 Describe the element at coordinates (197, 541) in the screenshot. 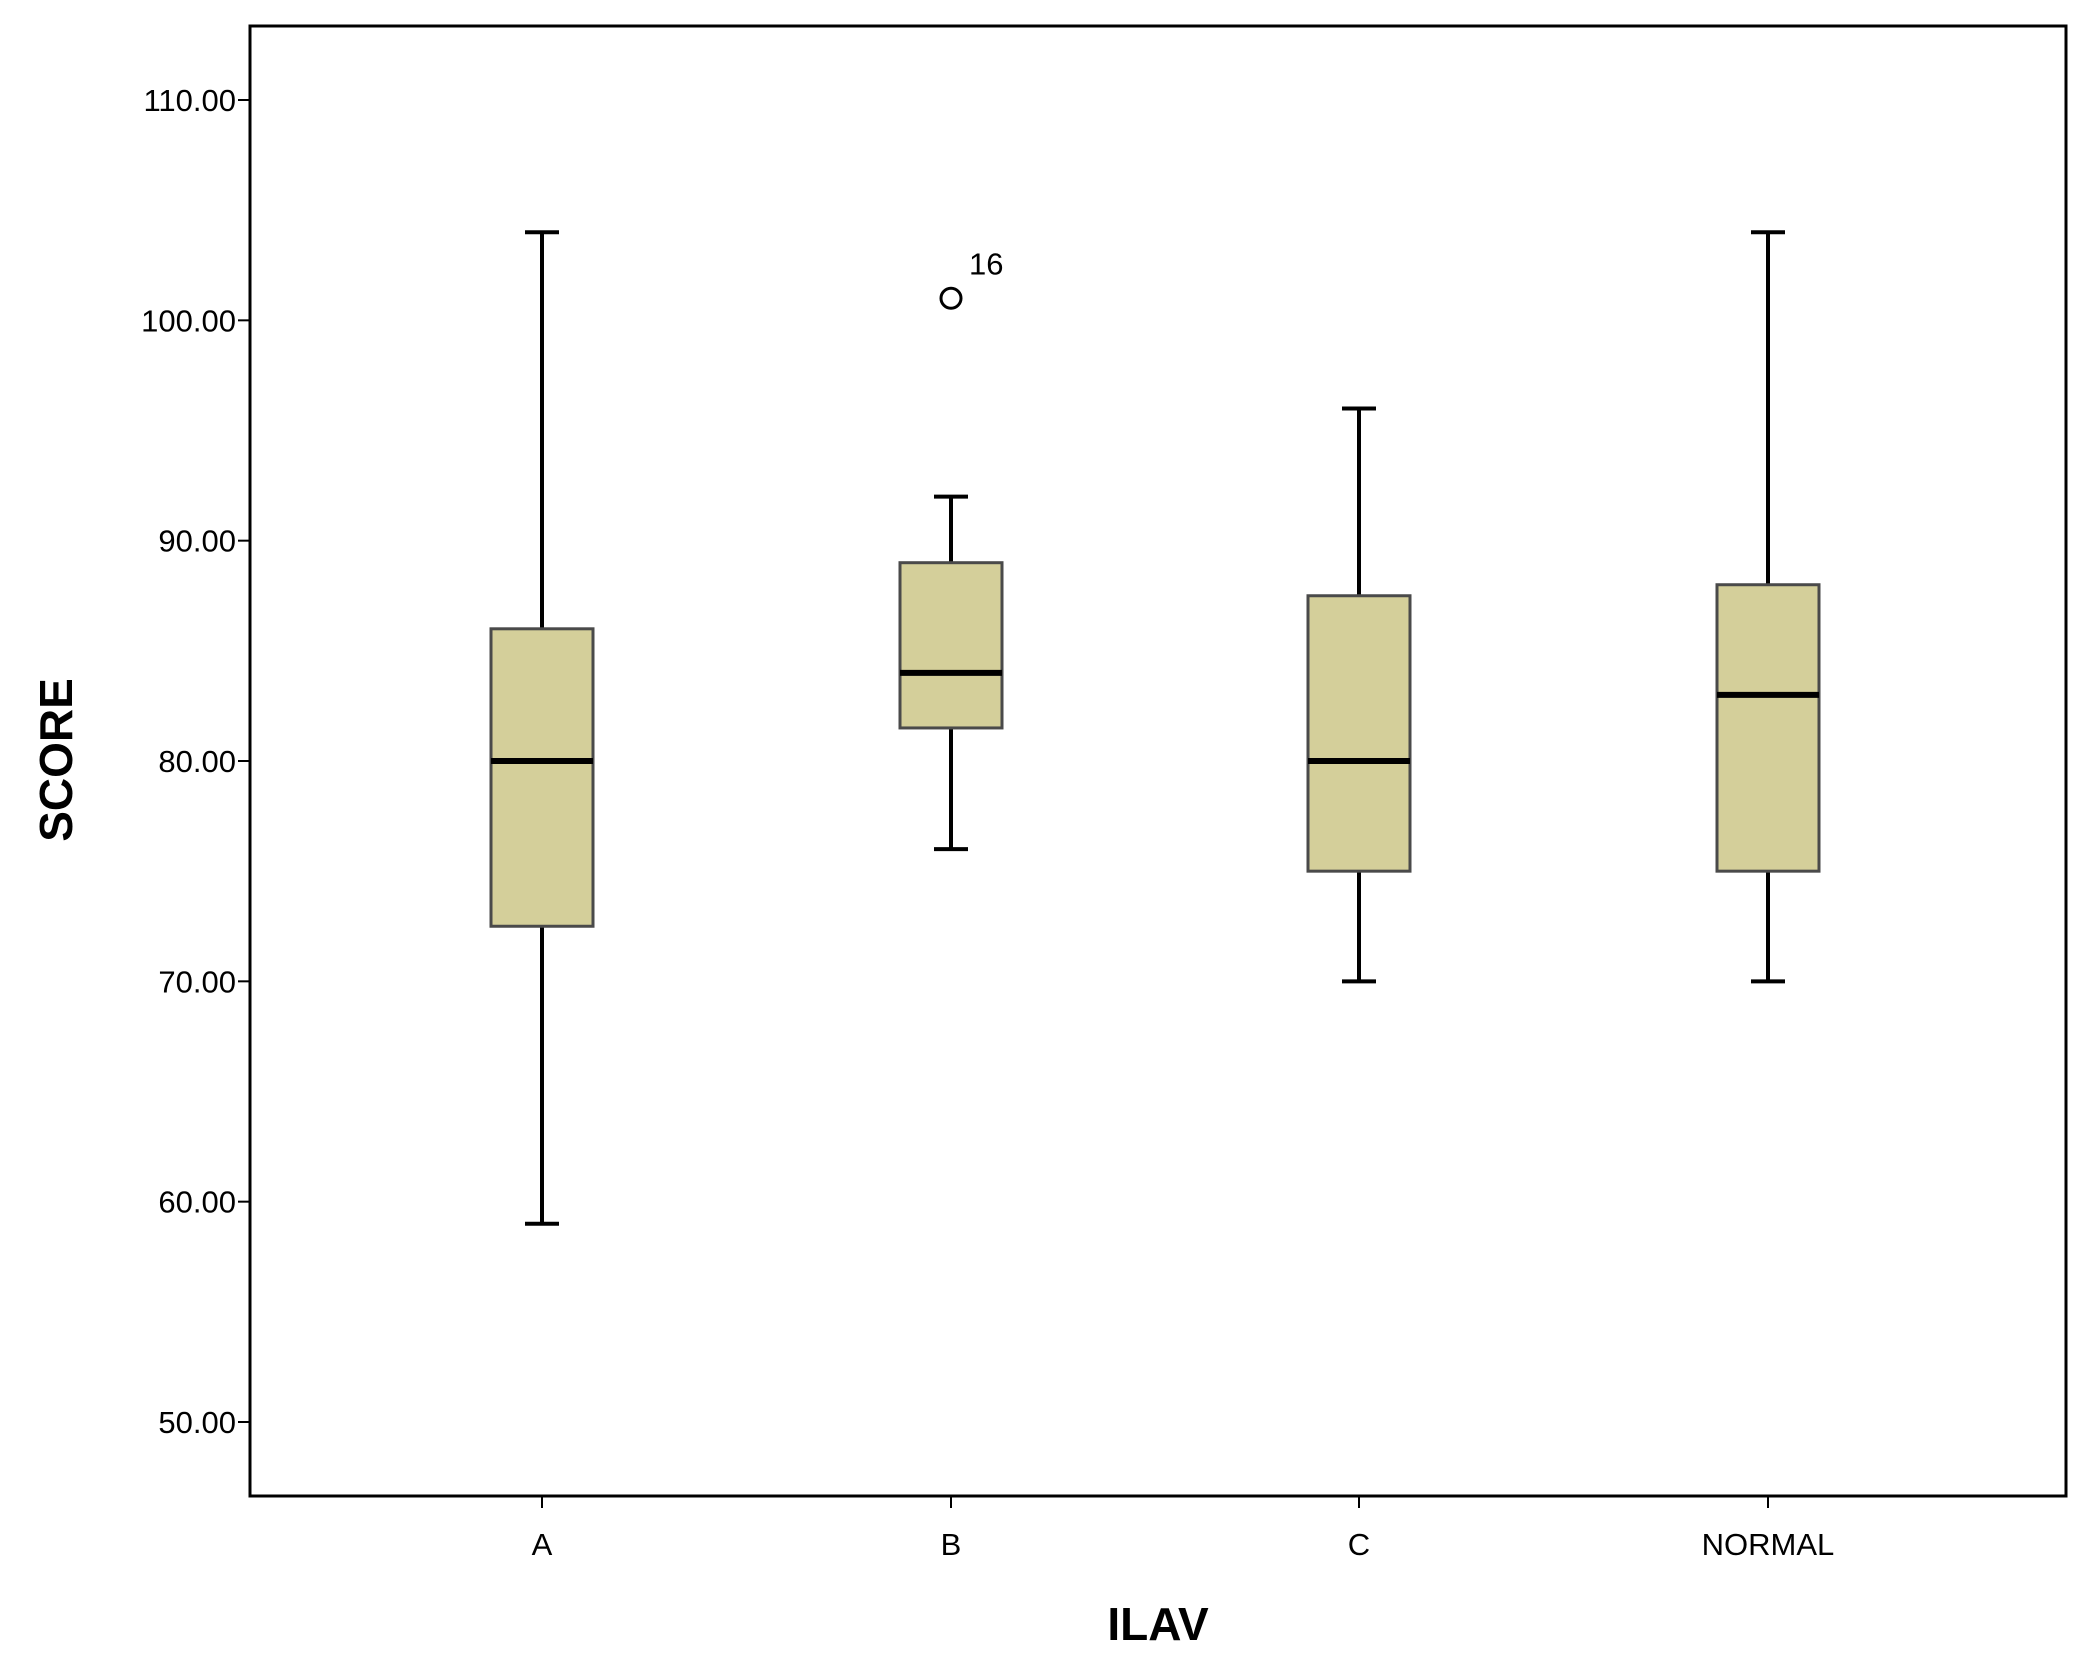

I see `y-tick-label: 90.00` at that location.